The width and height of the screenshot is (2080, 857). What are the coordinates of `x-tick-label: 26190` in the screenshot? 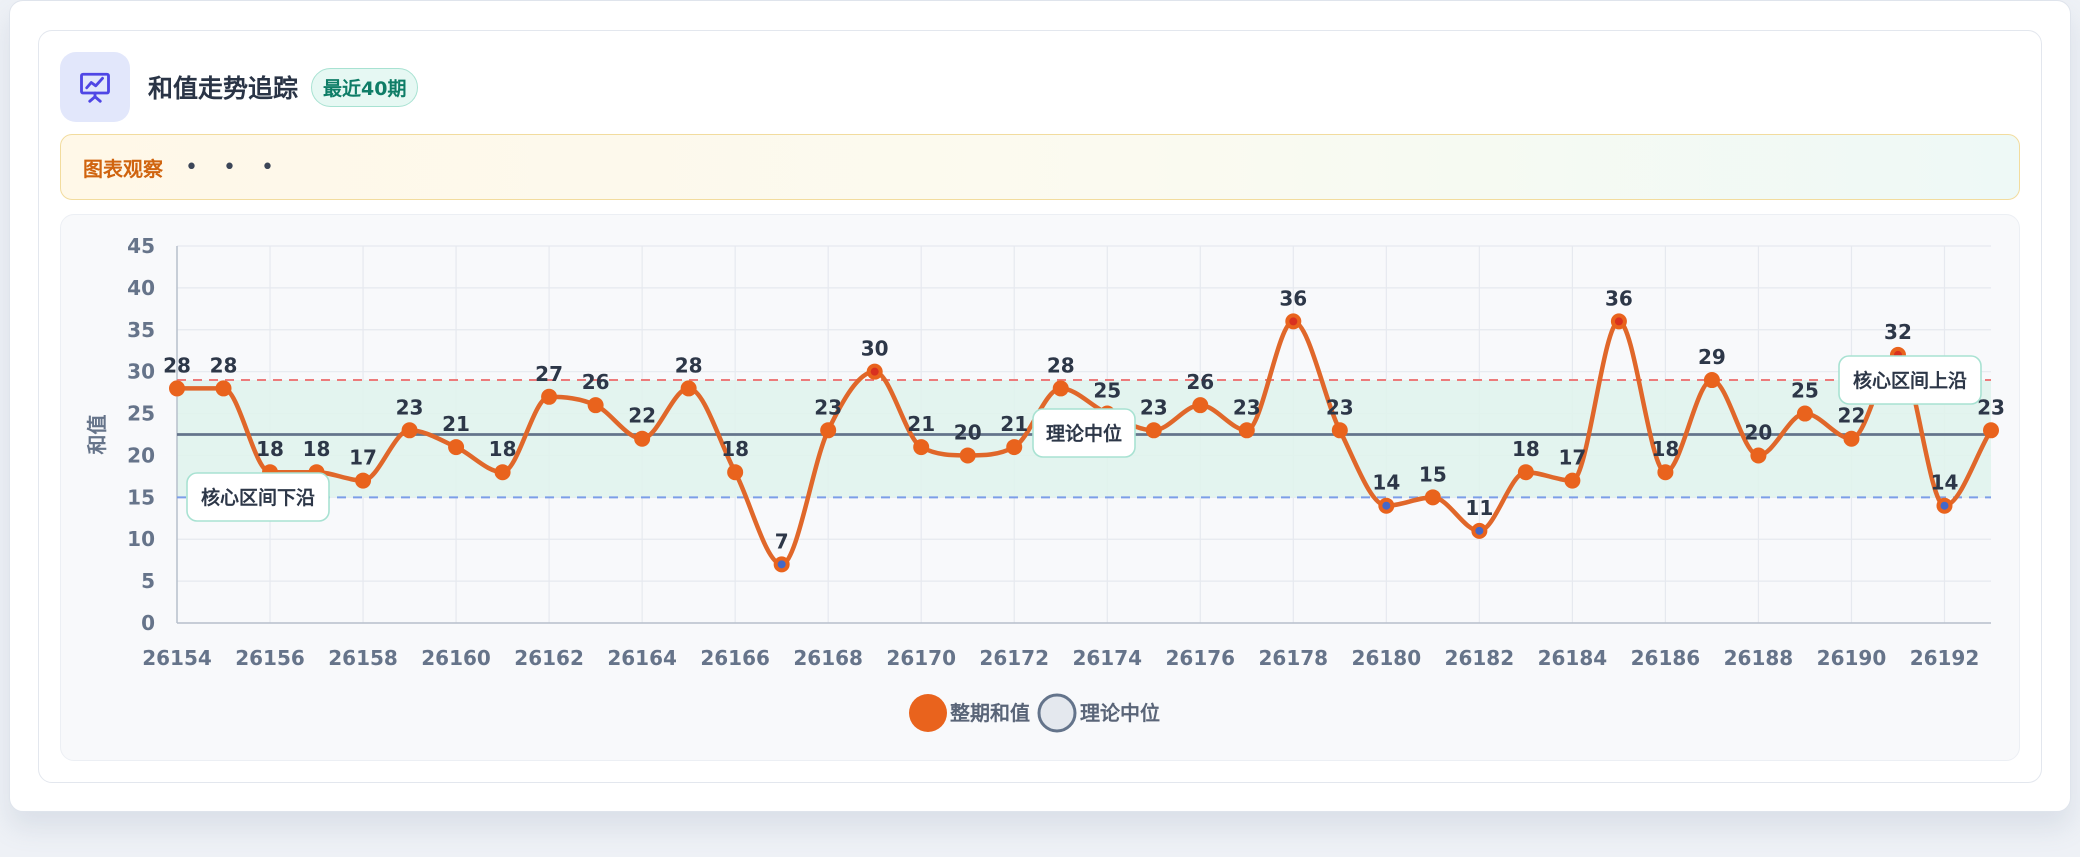 It's located at (1852, 658).